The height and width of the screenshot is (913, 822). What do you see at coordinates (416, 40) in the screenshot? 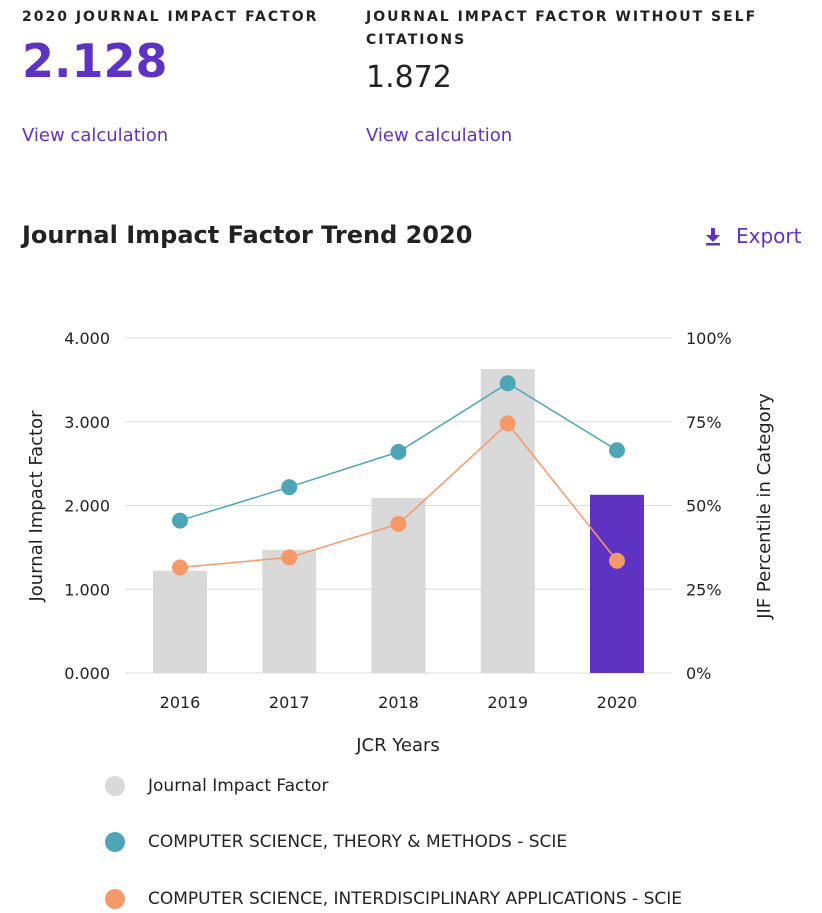
I see `jif-without-self-citations-label-line2: CITATIONS` at bounding box center [416, 40].